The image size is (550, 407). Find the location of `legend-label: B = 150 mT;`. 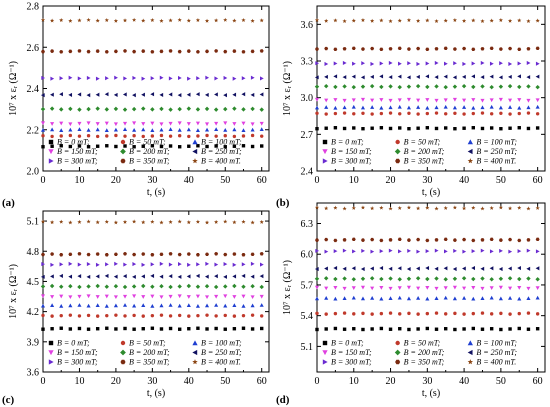

legend-label: B = 150 mT; is located at coordinates (351, 151).